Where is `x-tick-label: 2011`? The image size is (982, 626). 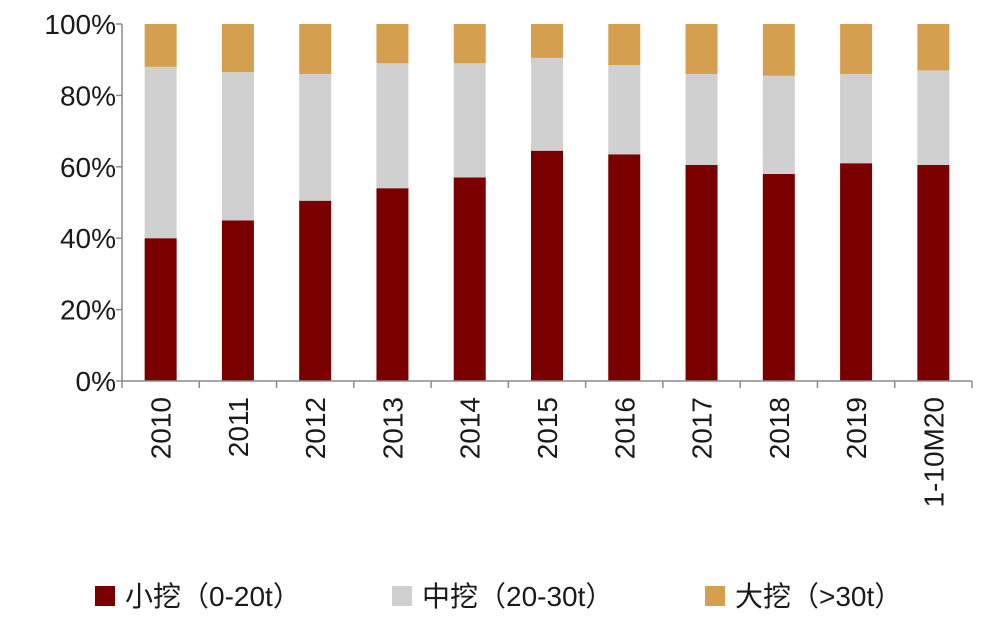
x-tick-label: 2011 is located at coordinates (238, 427).